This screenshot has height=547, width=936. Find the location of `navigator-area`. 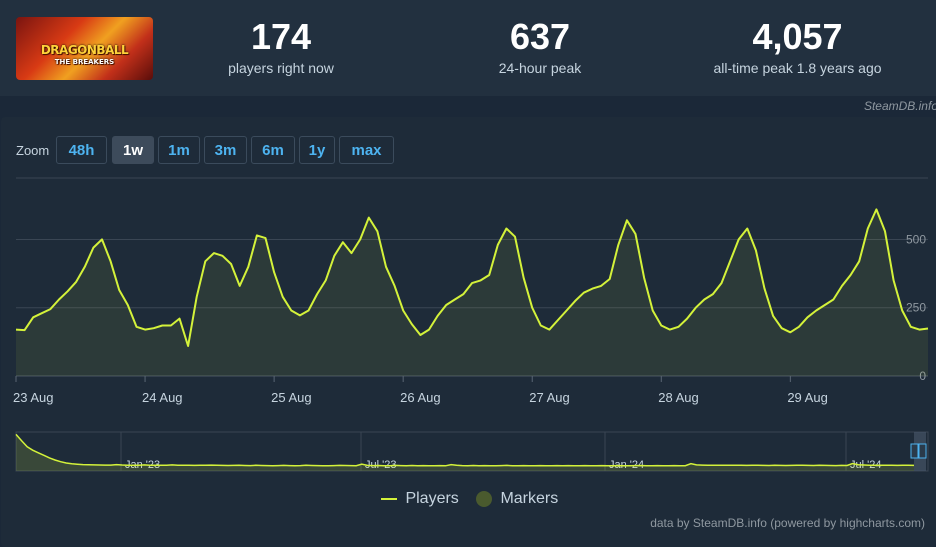

navigator-area is located at coordinates (465, 452).